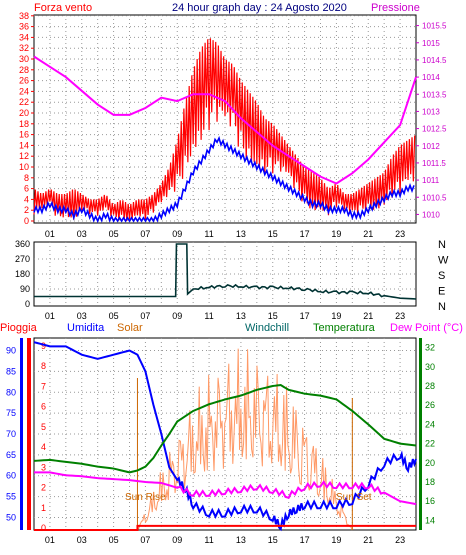 The height and width of the screenshot is (555, 466). Describe the element at coordinates (430, 405) in the screenshot. I see `y-tick-label-right: 26` at that location.